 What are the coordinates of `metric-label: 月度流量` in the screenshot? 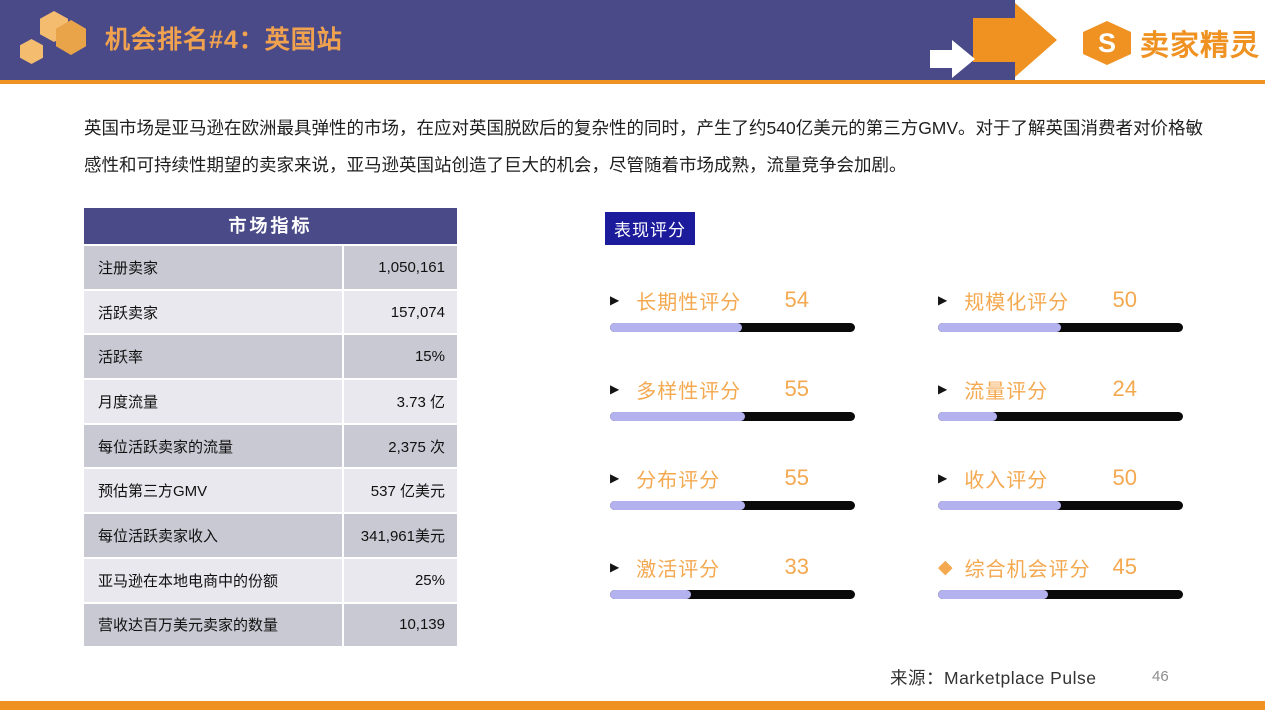 It's located at (213, 401).